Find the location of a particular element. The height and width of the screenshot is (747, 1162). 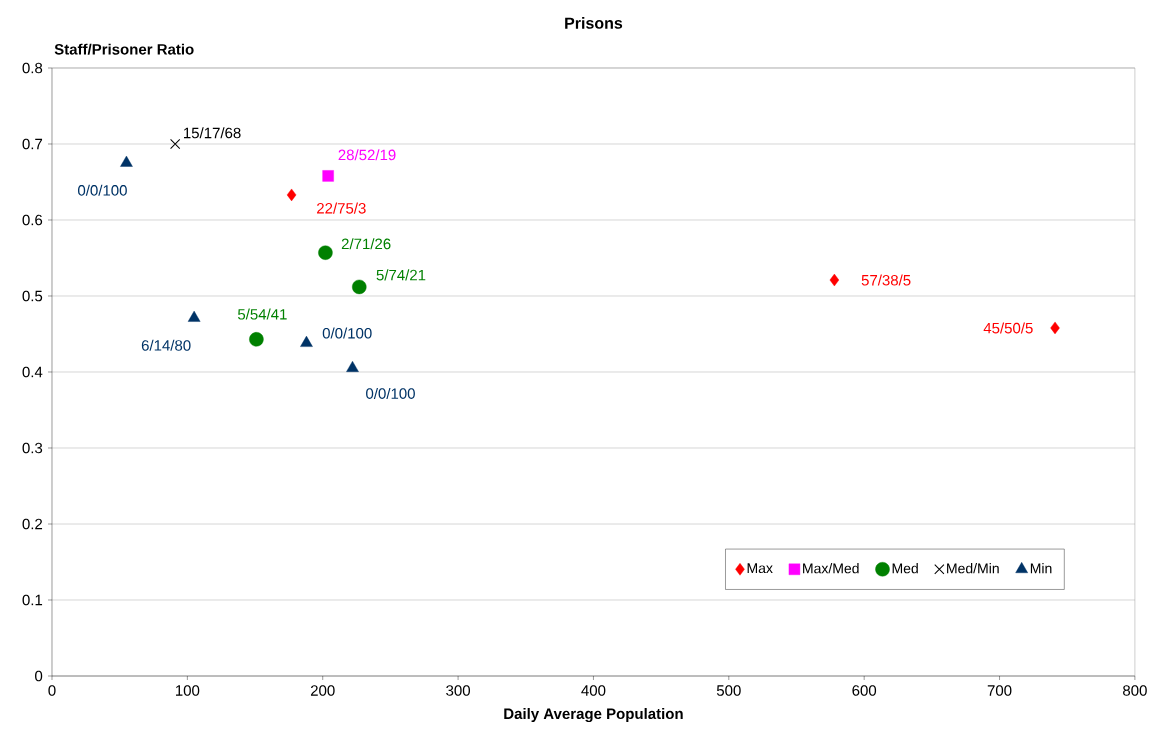

data-label: 57/38/5 is located at coordinates (886, 280).